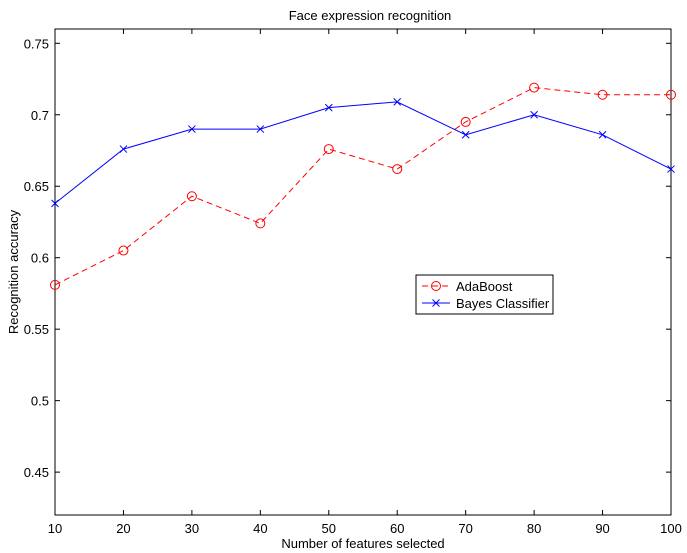 This screenshot has height=553, width=687. Describe the element at coordinates (397, 528) in the screenshot. I see `x-tick-label: 60` at that location.